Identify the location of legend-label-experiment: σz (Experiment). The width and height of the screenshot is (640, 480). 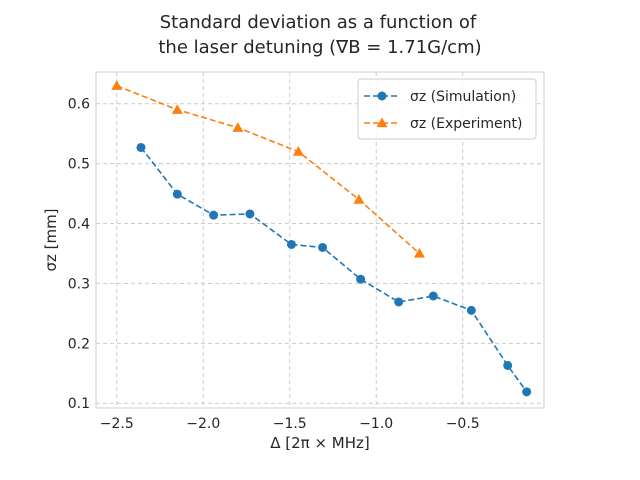
(466, 124).